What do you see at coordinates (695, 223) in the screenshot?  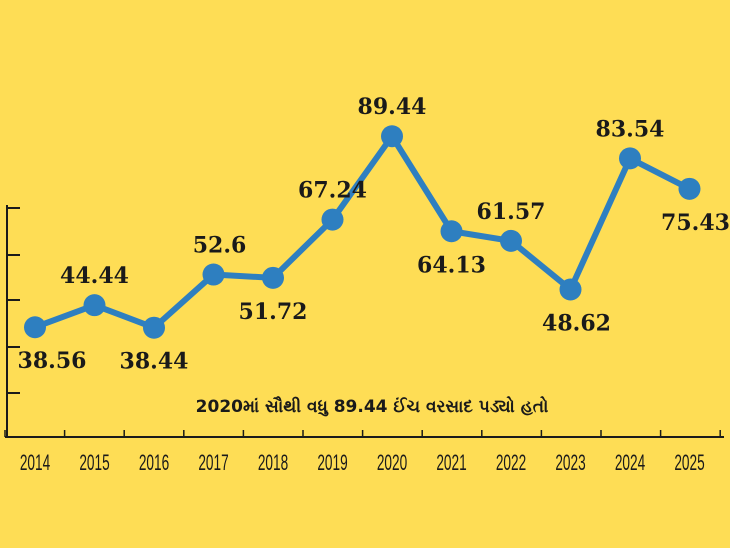 I see `data-label: 75.43` at bounding box center [695, 223].